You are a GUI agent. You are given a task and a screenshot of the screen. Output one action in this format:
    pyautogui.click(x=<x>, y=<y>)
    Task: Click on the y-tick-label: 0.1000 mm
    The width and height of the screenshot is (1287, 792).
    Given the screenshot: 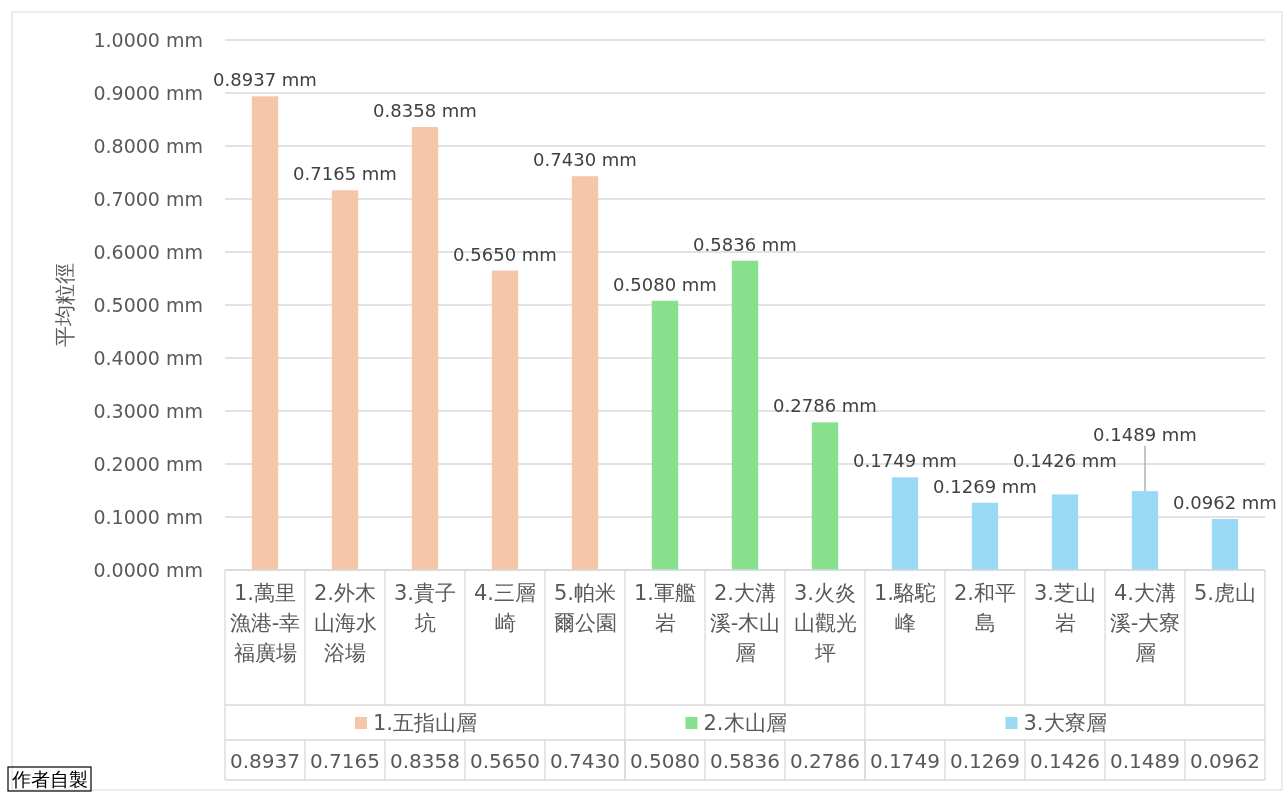 What is the action you would take?
    pyautogui.click(x=148, y=517)
    